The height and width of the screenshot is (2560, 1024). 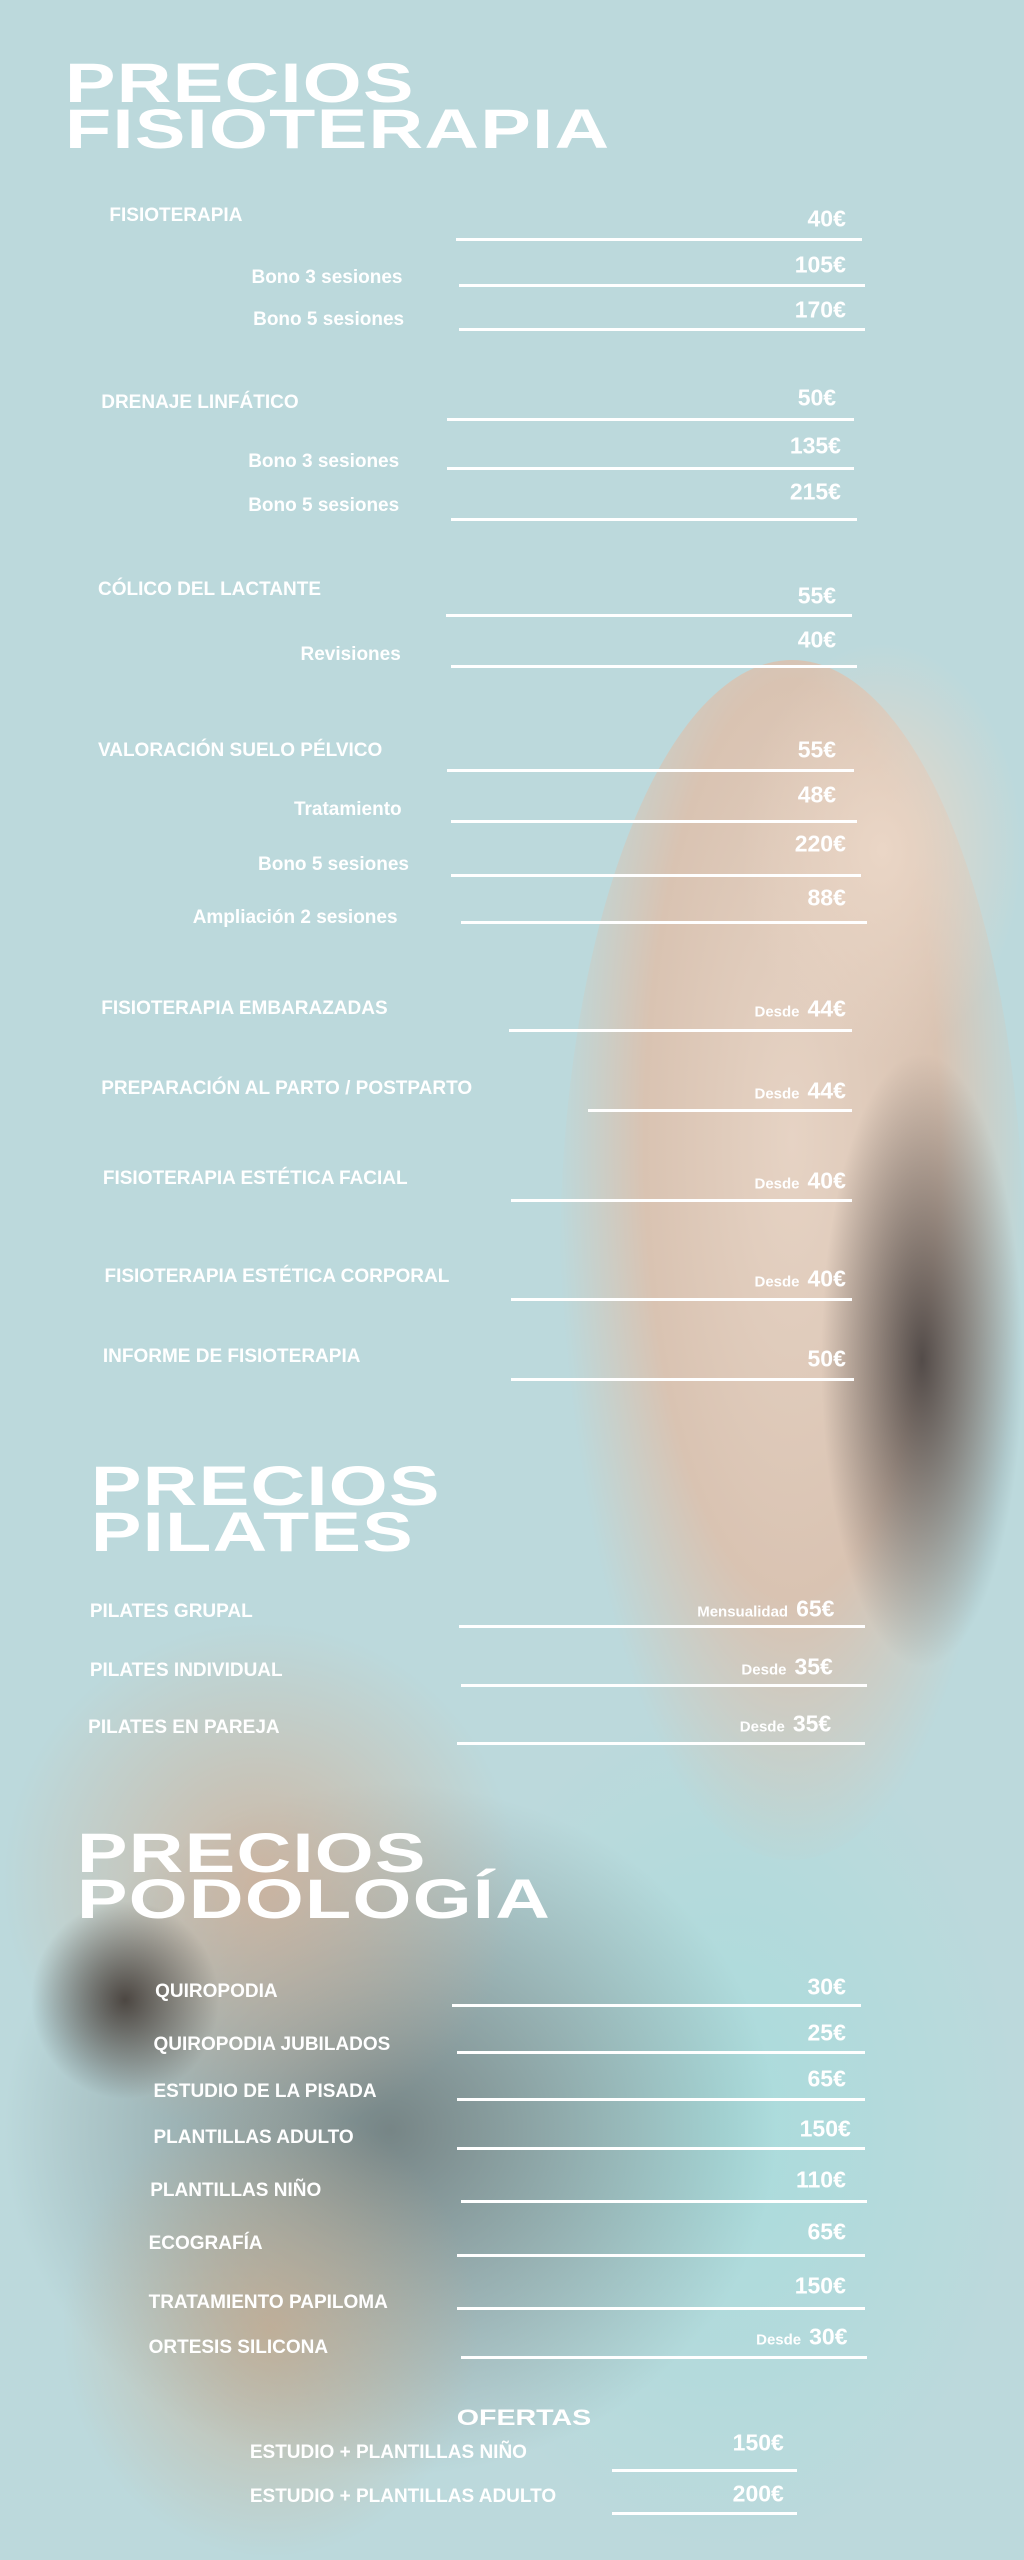 What do you see at coordinates (815, 445) in the screenshot?
I see `price-value: 135€` at bounding box center [815, 445].